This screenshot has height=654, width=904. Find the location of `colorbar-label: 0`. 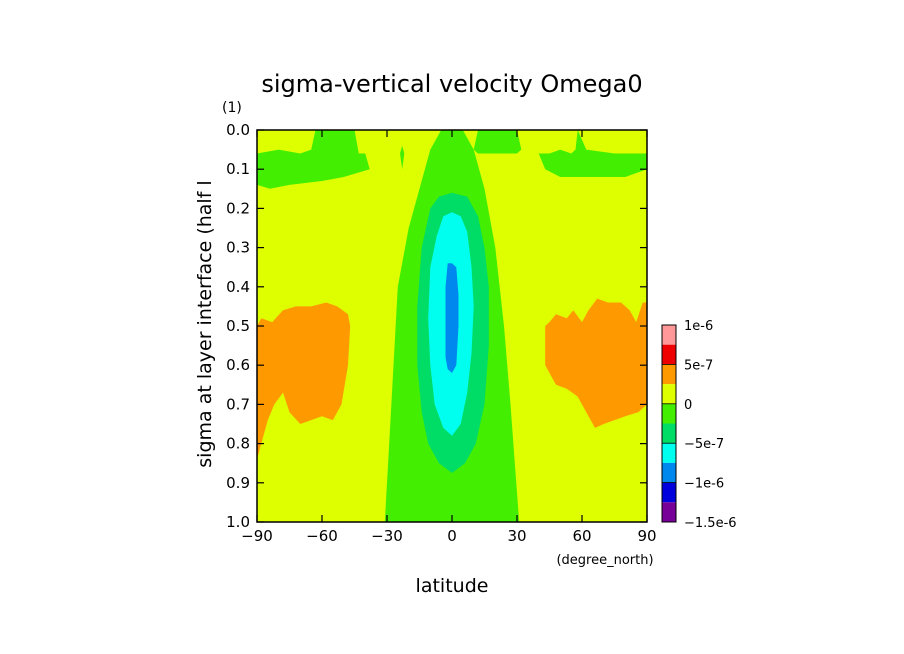

colorbar-label: 0 is located at coordinates (688, 405).